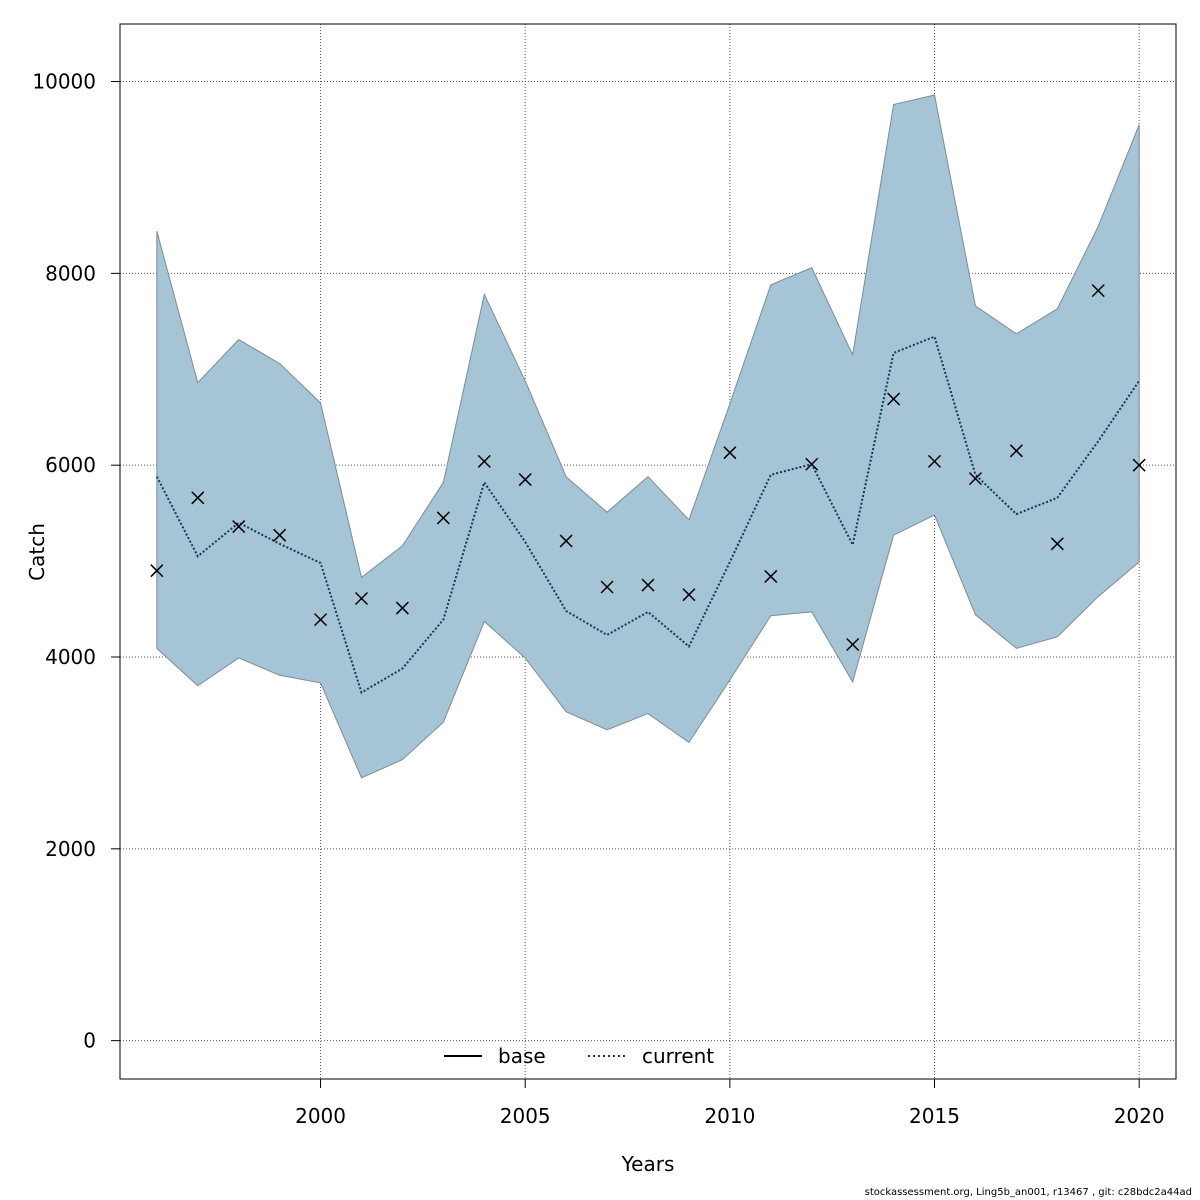 The image size is (1200, 1200). Describe the element at coordinates (522, 1056) in the screenshot. I see `legend-base-label: base` at that location.